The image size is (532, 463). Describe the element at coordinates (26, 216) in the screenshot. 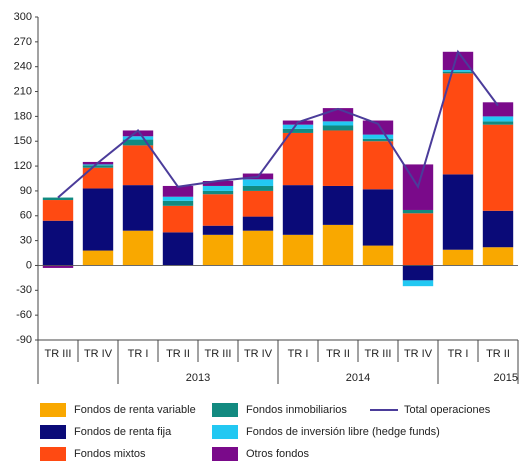

I see `y-tick-label: 60` at that location.